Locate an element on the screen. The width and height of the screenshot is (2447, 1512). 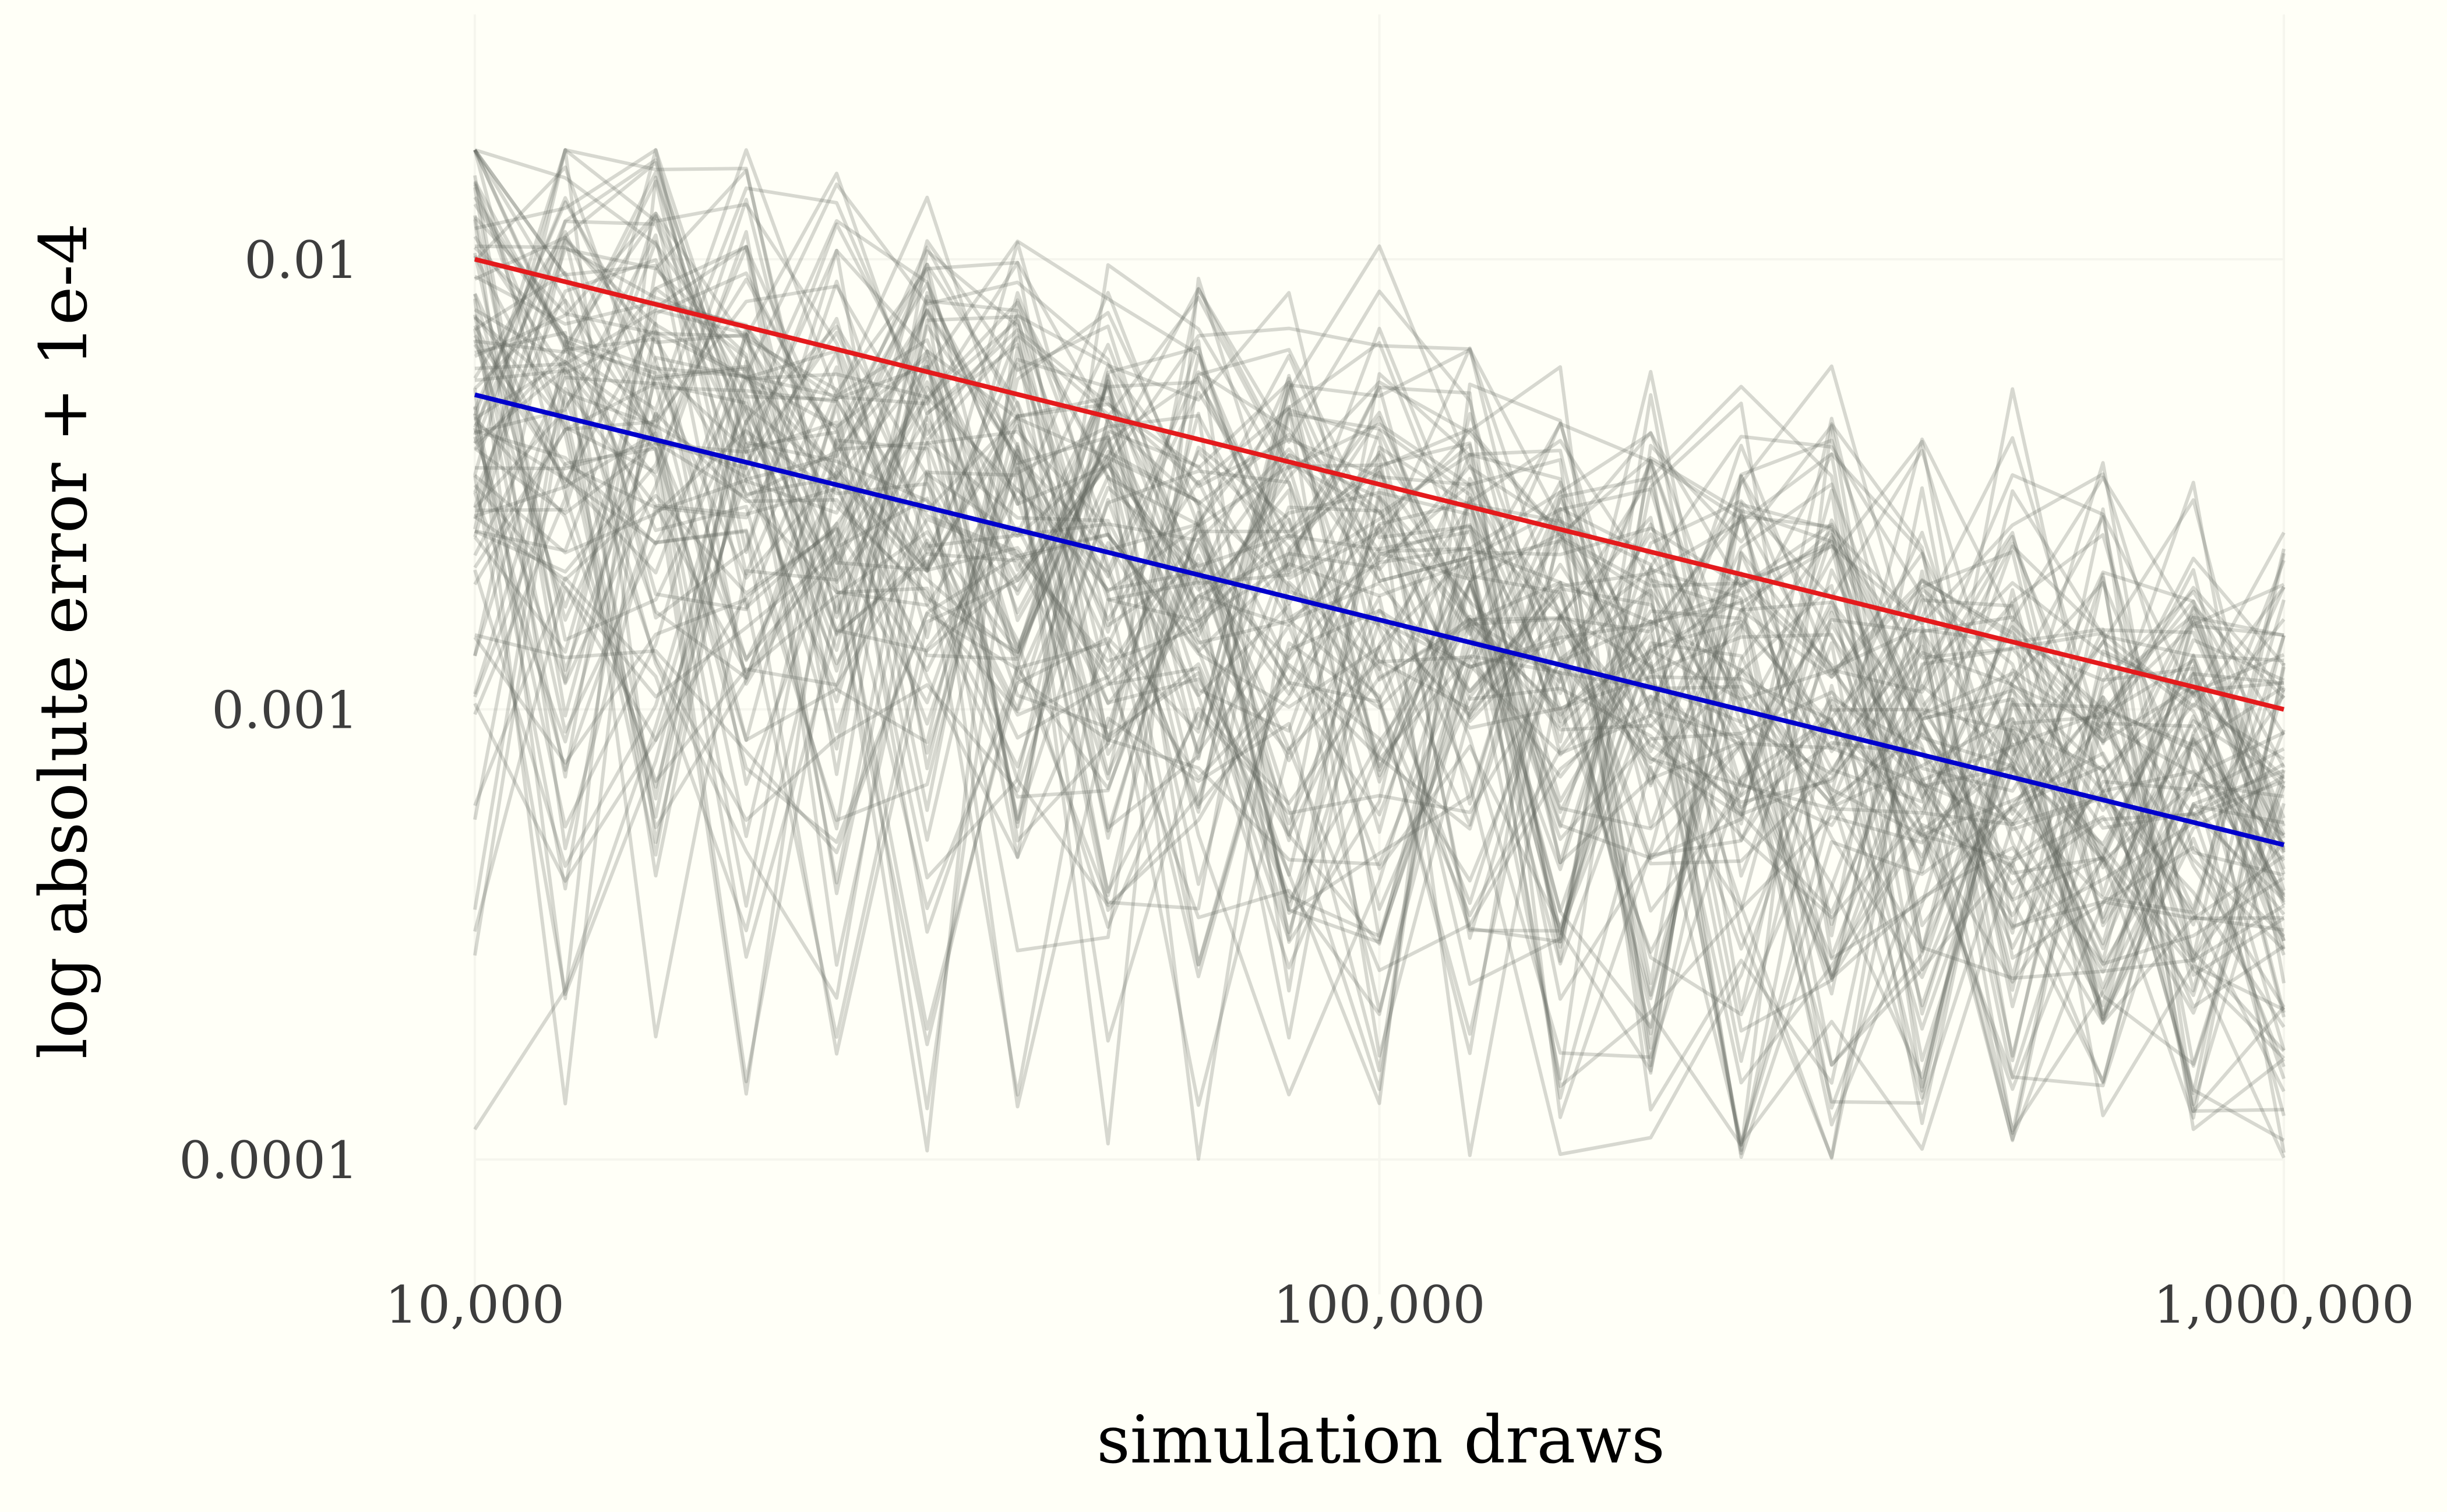
x-axis-title: simulation draws is located at coordinates (1380, 1440).